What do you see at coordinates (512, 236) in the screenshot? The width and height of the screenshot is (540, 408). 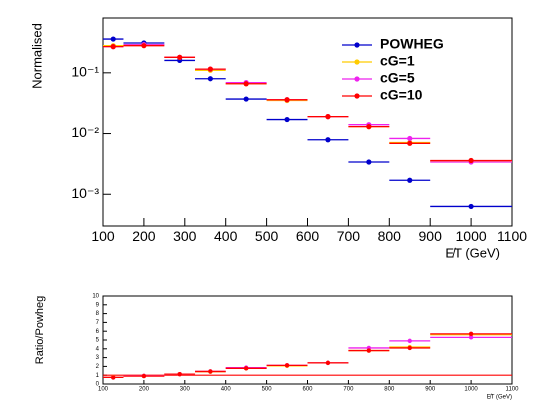 I see `x-tick-label: 1100` at bounding box center [512, 236].